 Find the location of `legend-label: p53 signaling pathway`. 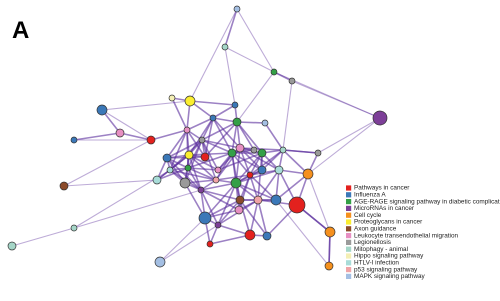

legend-label: p53 signaling pathway is located at coordinates (386, 269).